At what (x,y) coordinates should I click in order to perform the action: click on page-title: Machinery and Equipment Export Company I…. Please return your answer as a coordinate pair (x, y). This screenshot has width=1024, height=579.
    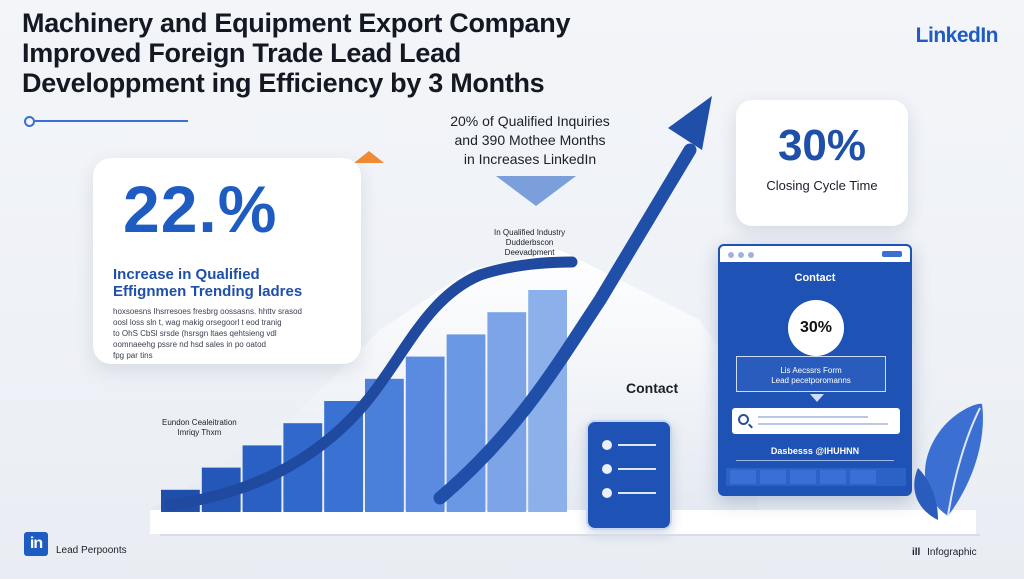
    Looking at the image, I should click on (322, 53).